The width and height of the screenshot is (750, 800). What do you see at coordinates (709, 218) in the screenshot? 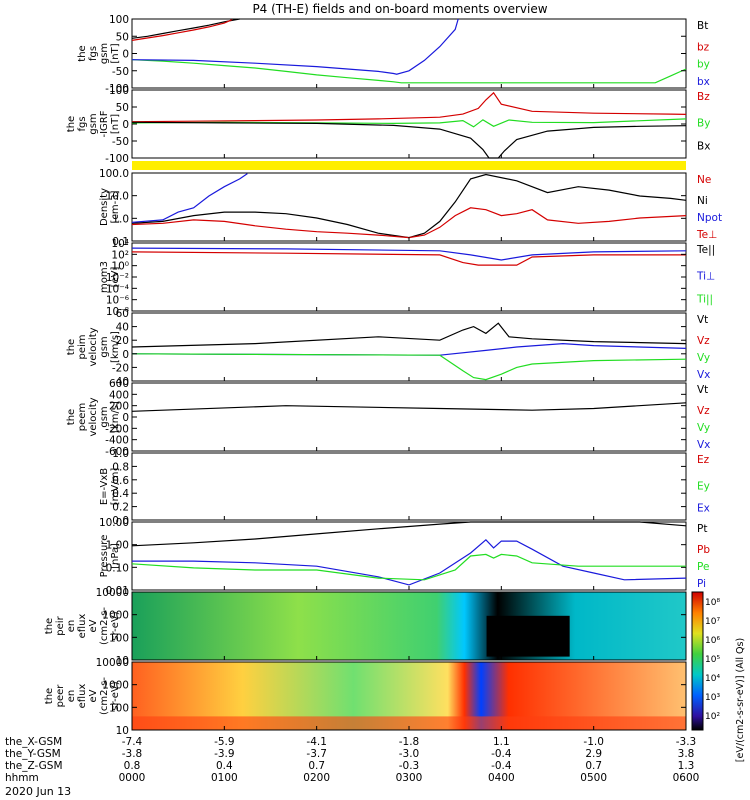
I see `legend-Npot: Npot` at bounding box center [709, 218].